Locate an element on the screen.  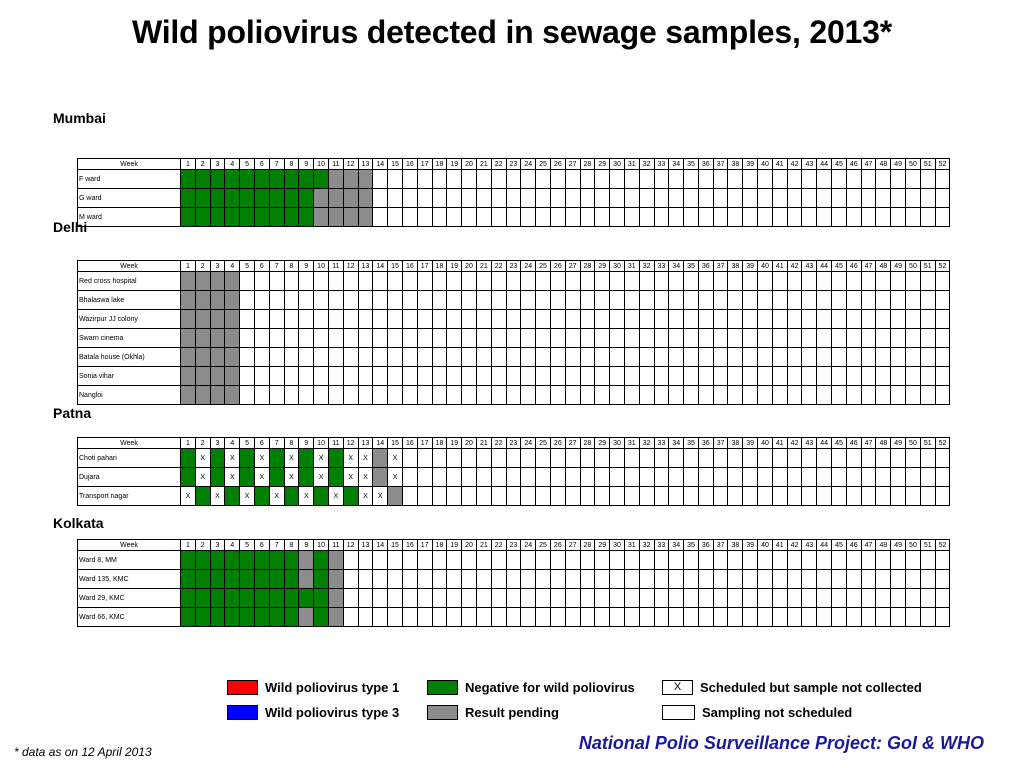
week-number: 39 is located at coordinates (750, 443).